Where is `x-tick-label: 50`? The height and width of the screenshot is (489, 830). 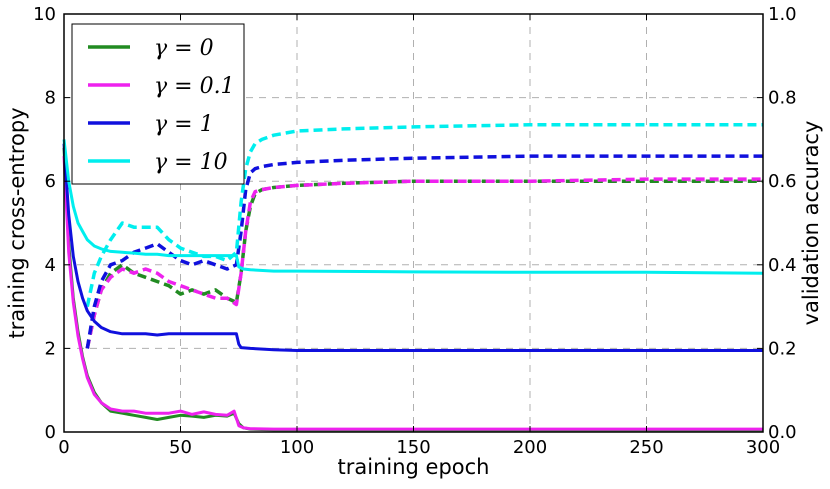 x-tick-label: 50 is located at coordinates (180, 447).